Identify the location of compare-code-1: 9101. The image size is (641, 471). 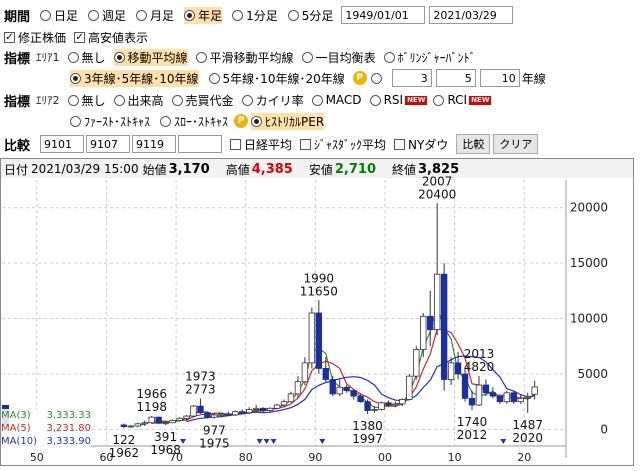
(62, 144).